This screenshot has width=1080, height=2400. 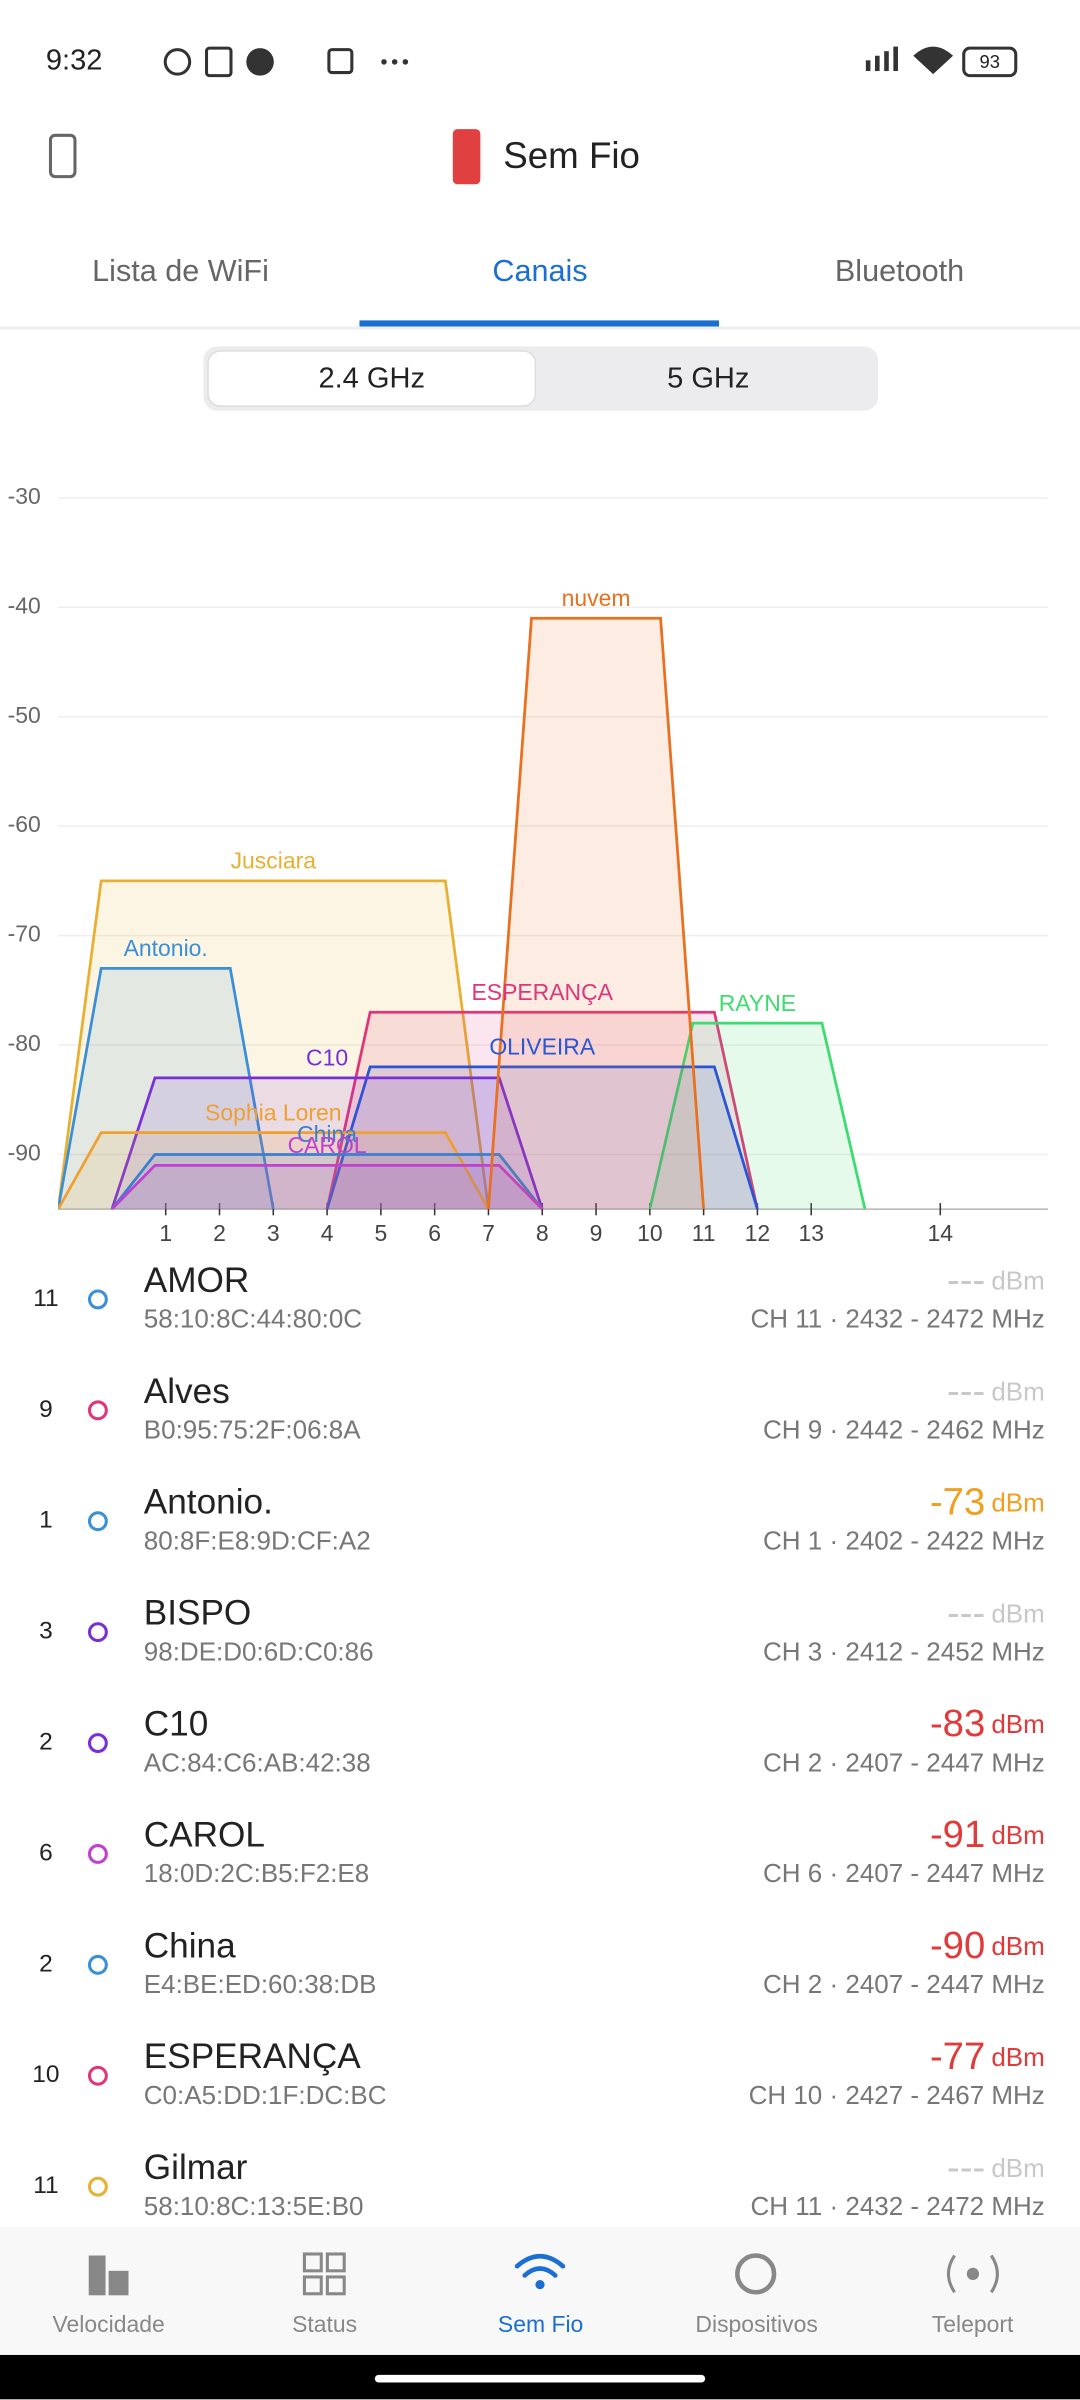 What do you see at coordinates (542, 1047) in the screenshot?
I see `network-label: OLIVEIRA` at bounding box center [542, 1047].